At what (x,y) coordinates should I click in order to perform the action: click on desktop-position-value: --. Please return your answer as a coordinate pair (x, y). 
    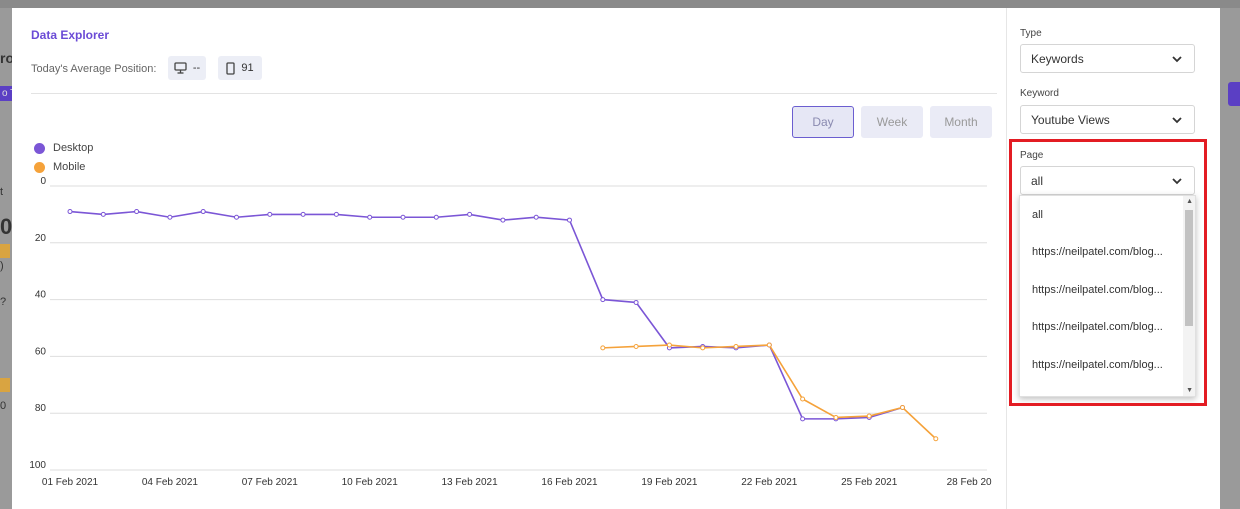
    Looking at the image, I should click on (196, 68).